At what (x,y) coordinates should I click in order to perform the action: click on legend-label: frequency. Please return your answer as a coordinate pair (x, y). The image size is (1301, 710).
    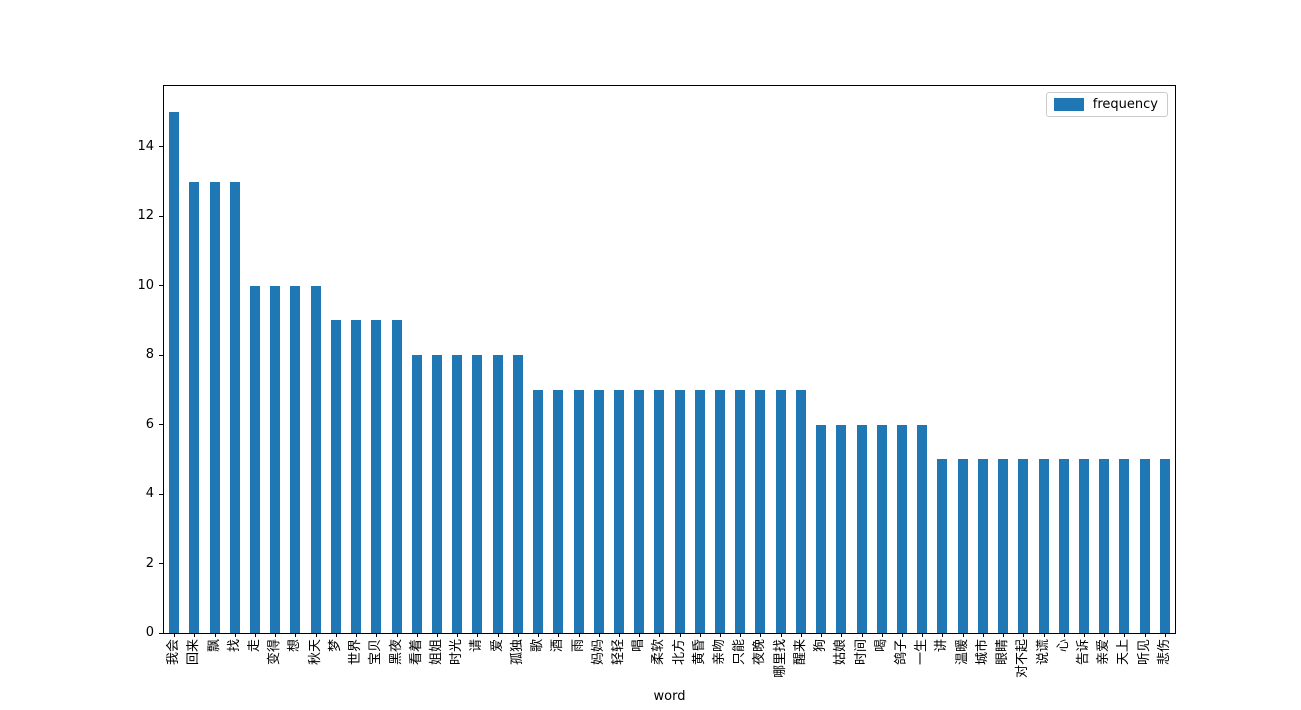
    Looking at the image, I should click on (1125, 104).